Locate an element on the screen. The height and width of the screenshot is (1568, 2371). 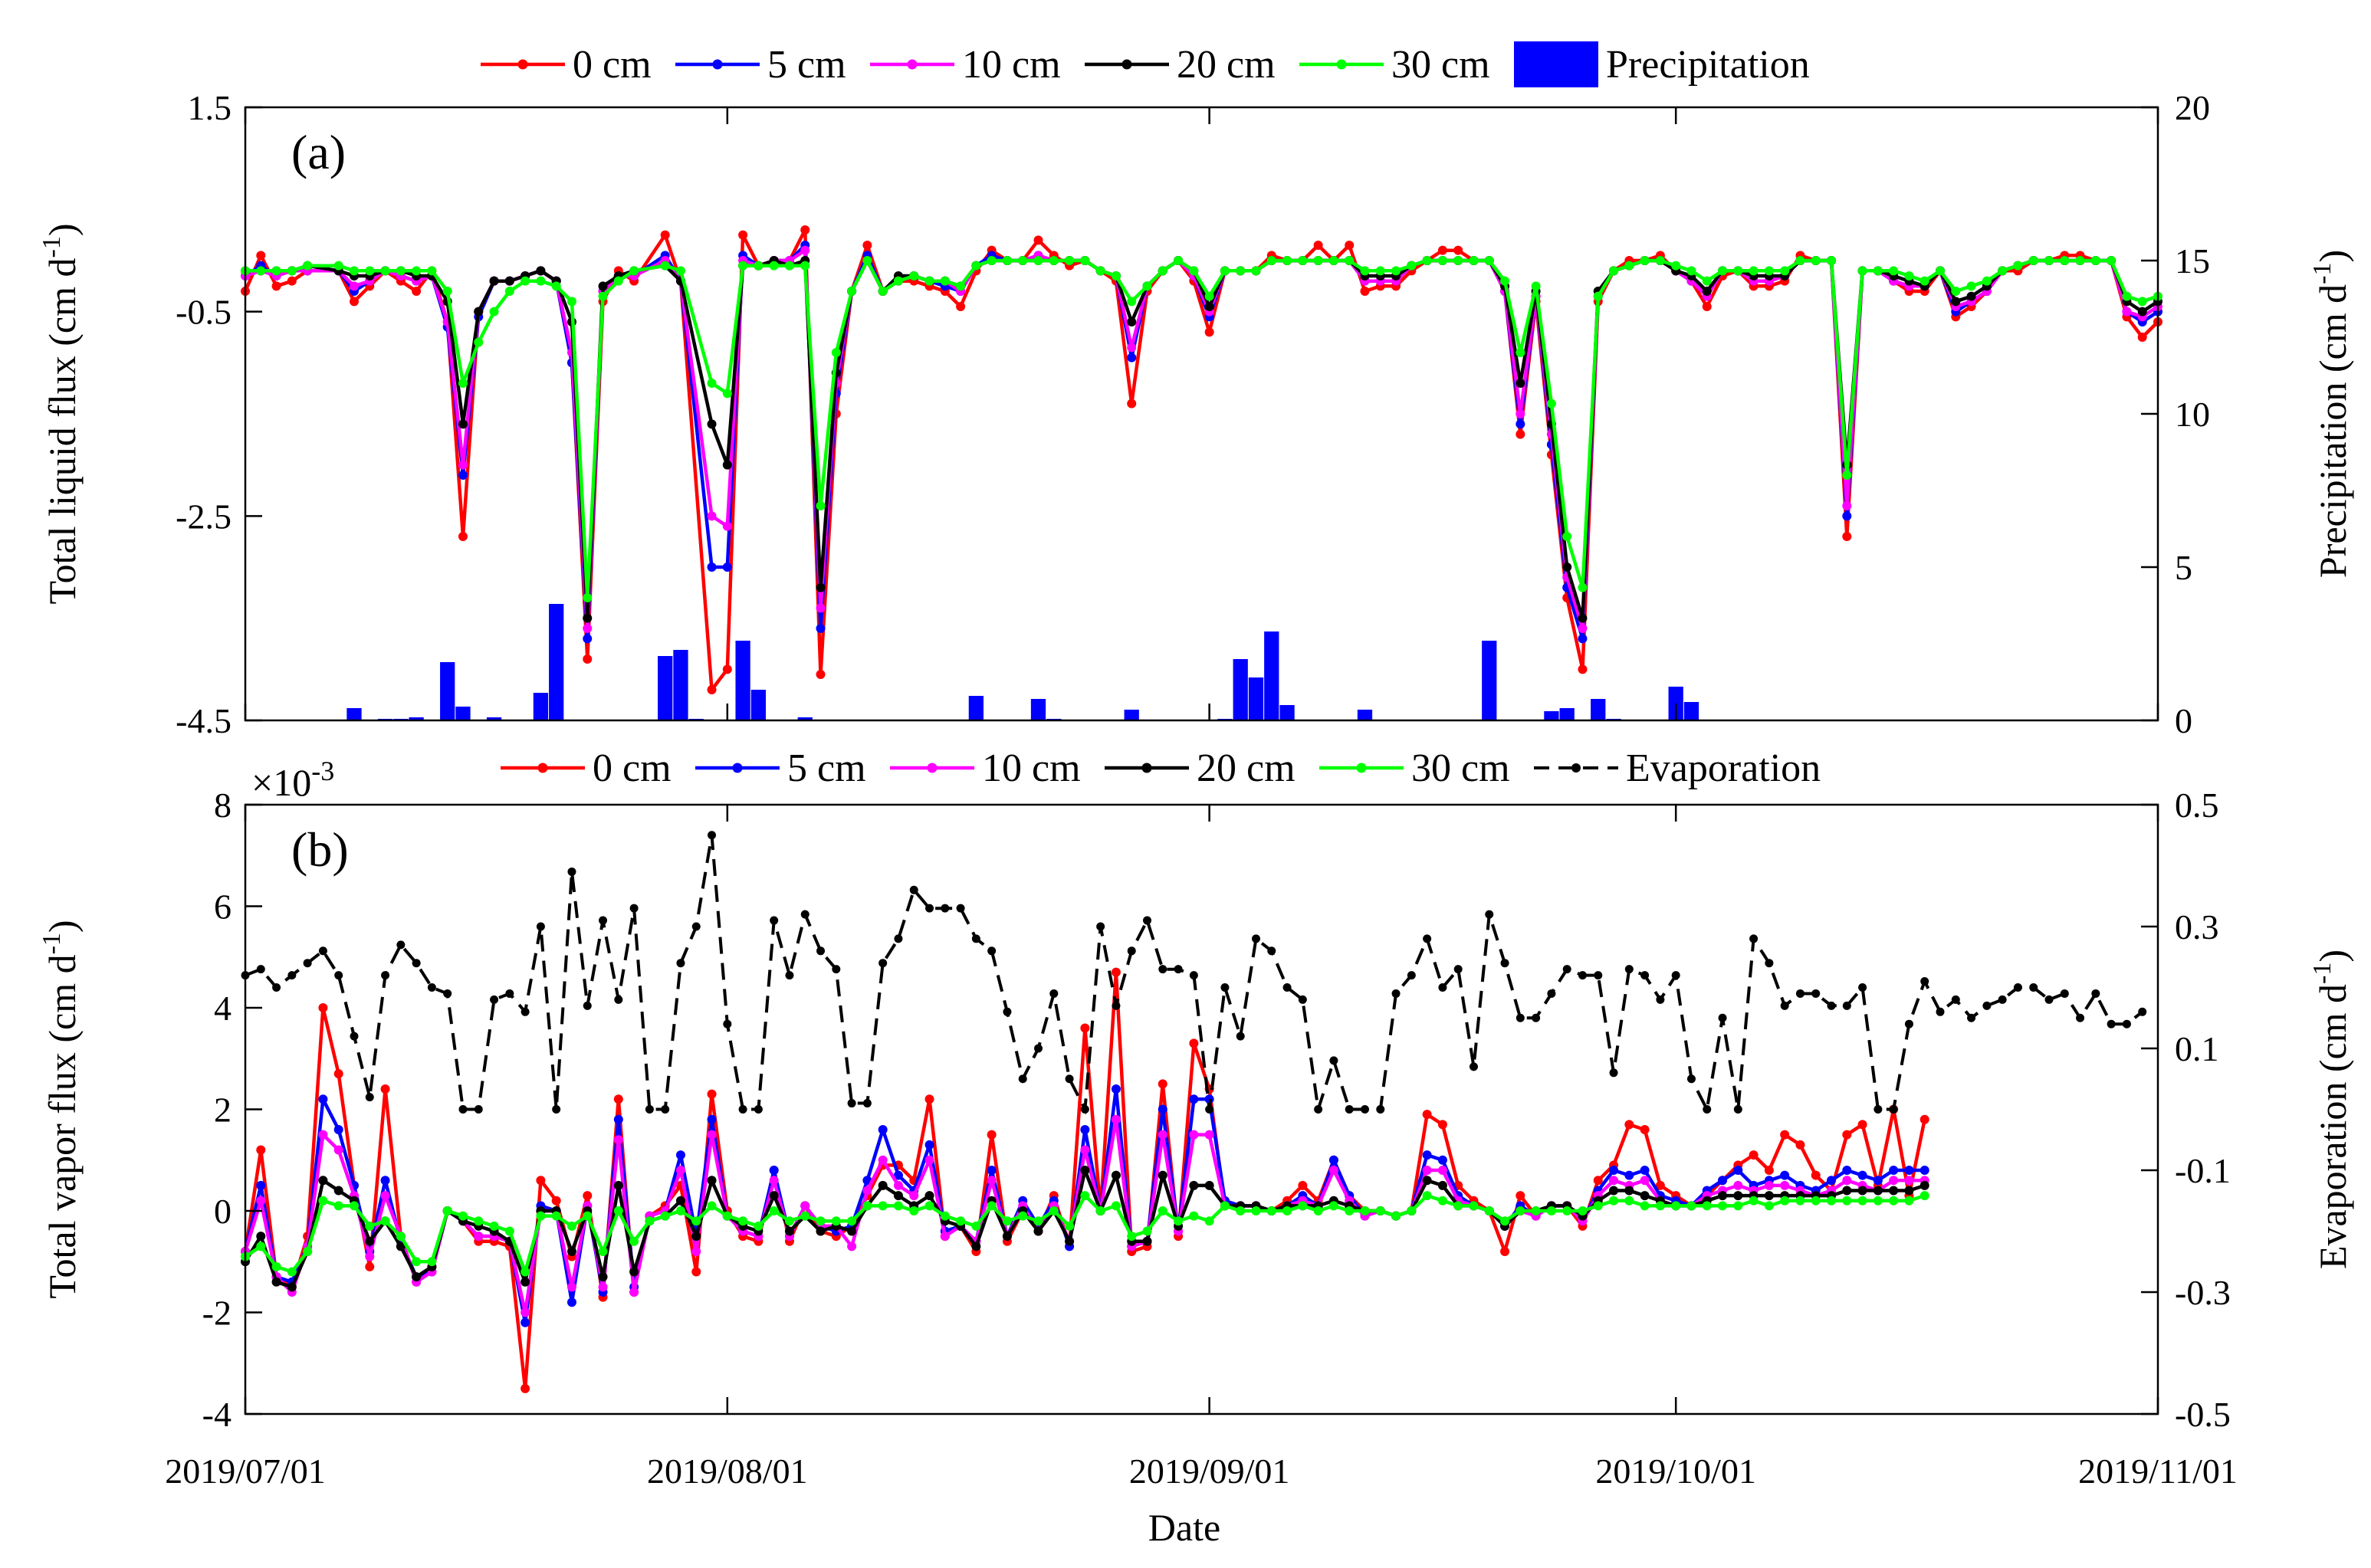
legend-label: 0 cm is located at coordinates (632, 768).